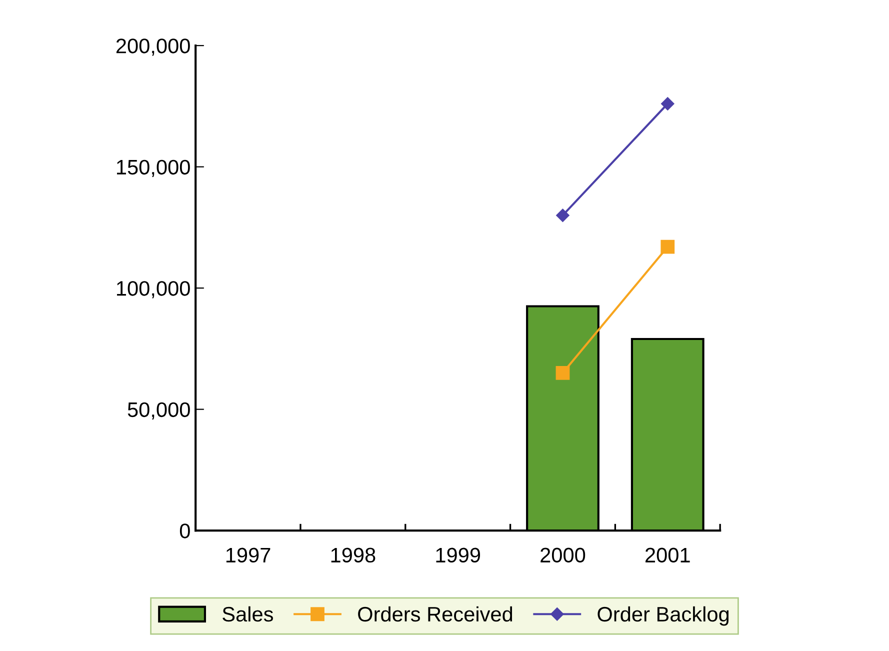 This screenshot has height=651, width=889. I want to click on y-tick-label: 0, so click(185, 531).